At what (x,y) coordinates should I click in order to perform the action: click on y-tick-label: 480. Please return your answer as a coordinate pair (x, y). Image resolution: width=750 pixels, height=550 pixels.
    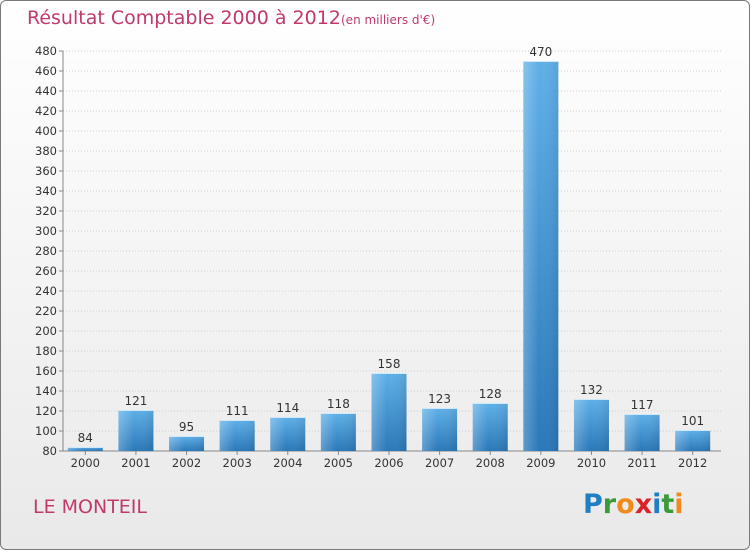
    Looking at the image, I should click on (46, 51).